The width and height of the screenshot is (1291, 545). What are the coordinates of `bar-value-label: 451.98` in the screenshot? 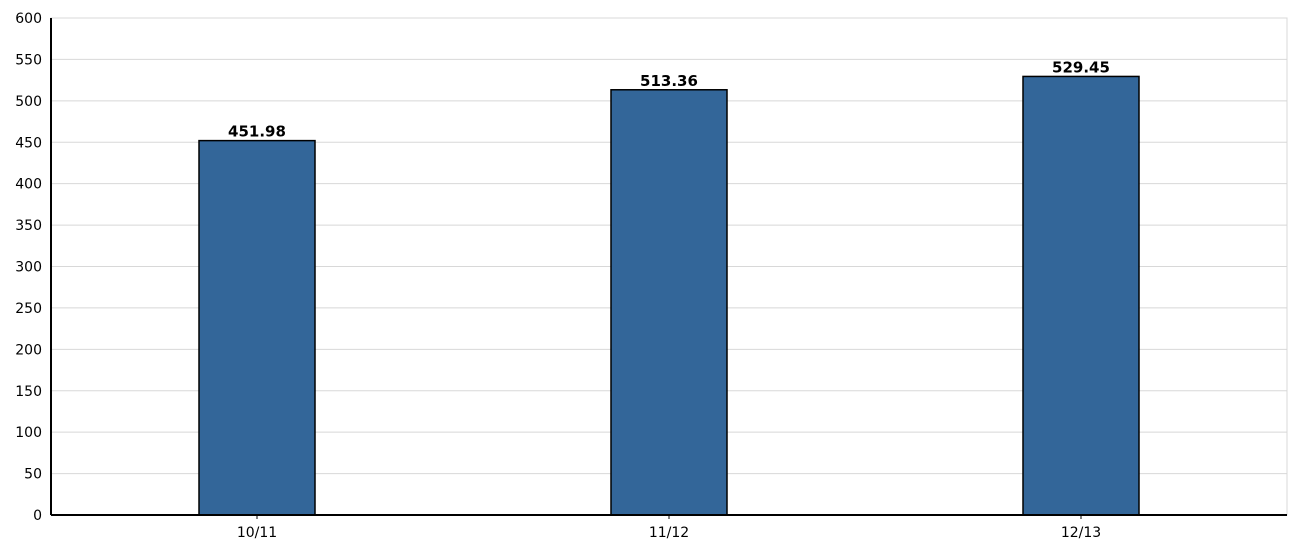 It's located at (257, 132).